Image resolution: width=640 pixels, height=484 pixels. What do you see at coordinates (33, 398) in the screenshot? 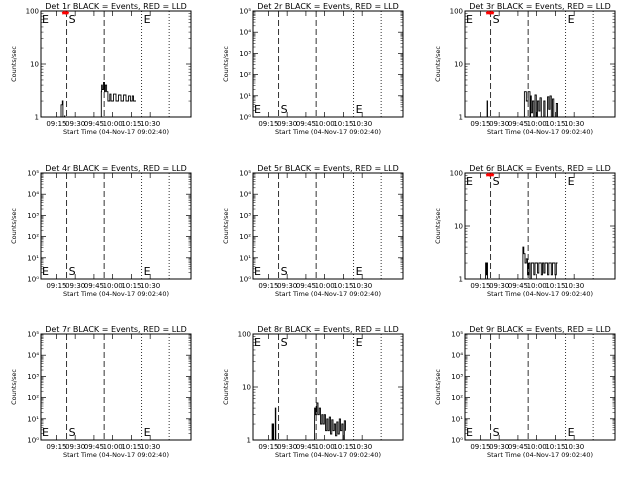
I see `y-tick-label: 10²` at bounding box center [33, 398].